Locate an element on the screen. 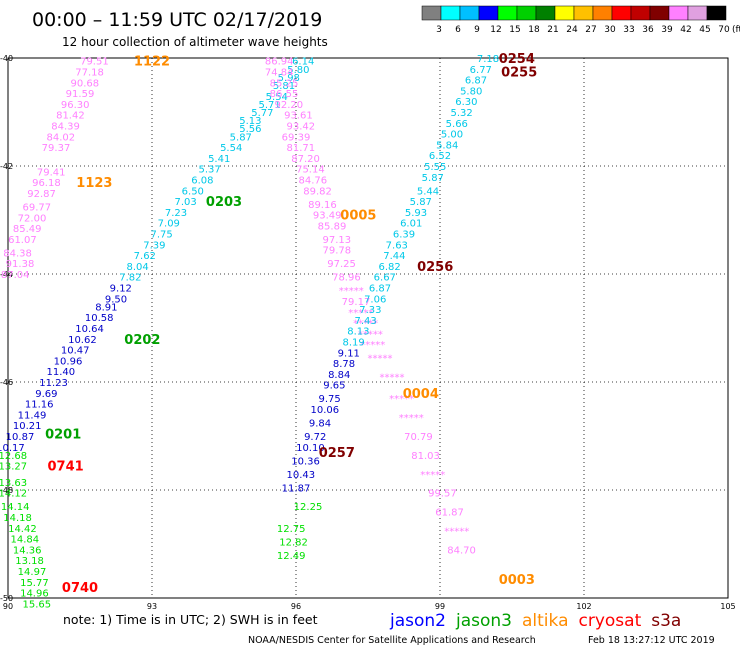 The image size is (740, 650). wave-height-value: 69.39 is located at coordinates (296, 137).